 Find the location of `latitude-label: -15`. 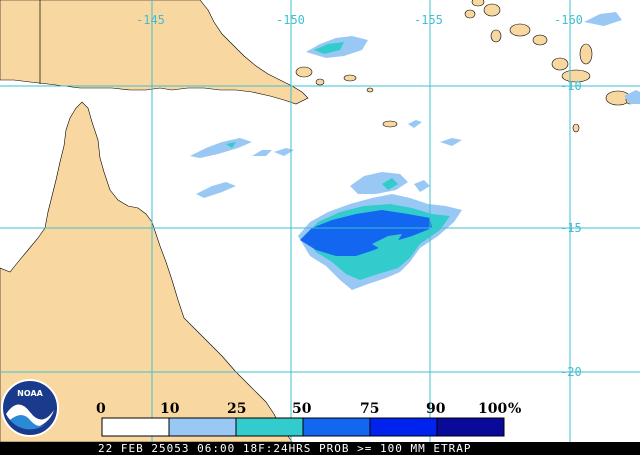

latitude-label: -15 is located at coordinates (571, 228).